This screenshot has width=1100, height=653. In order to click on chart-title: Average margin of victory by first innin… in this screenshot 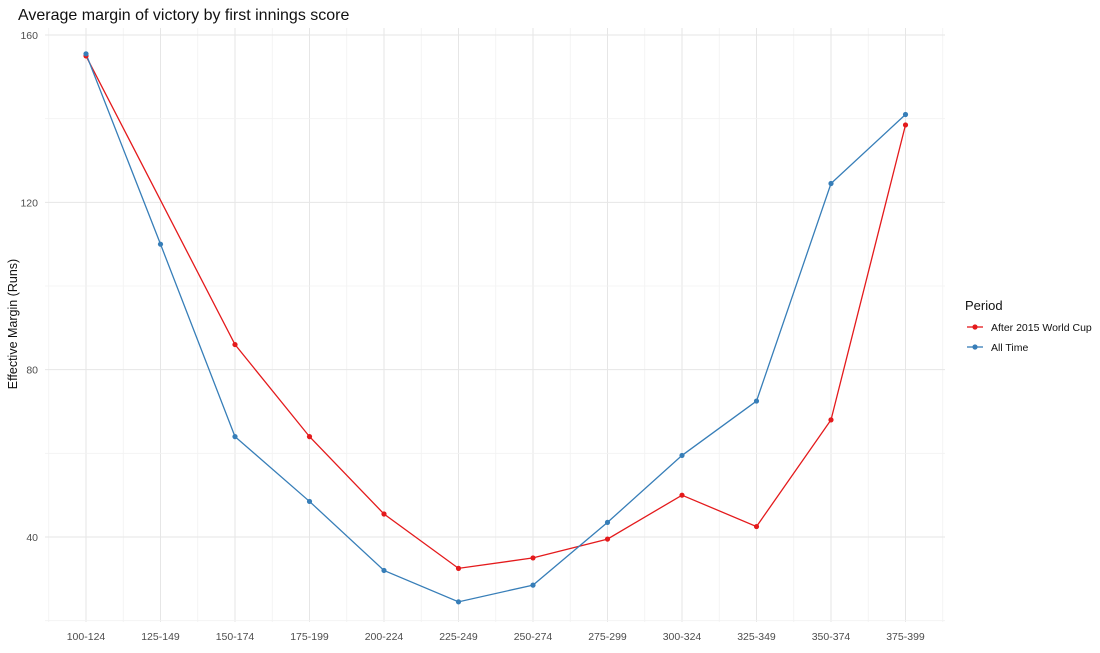, I will do `click(184, 15)`.